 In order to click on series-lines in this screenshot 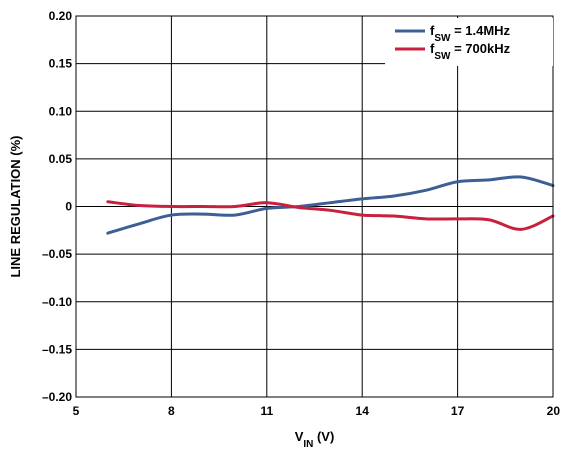, I will do `click(330, 205)`.